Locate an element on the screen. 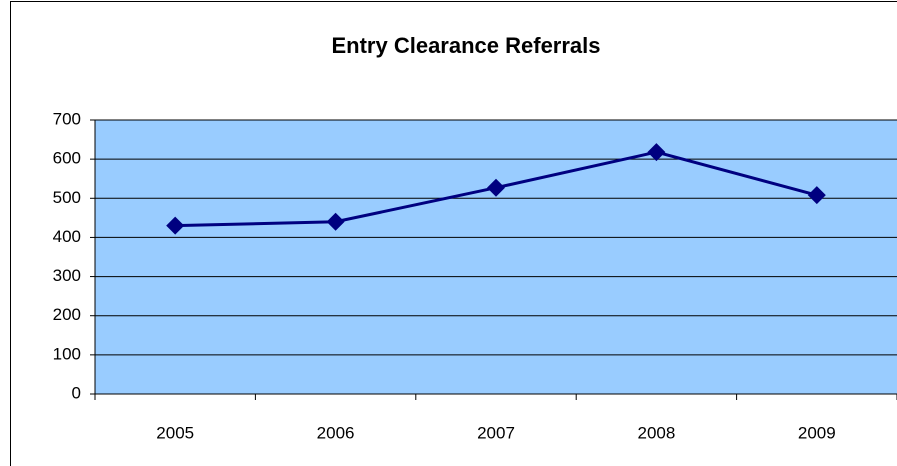 This screenshot has height=466, width=897. y-tick-label: 0 is located at coordinates (76, 392).